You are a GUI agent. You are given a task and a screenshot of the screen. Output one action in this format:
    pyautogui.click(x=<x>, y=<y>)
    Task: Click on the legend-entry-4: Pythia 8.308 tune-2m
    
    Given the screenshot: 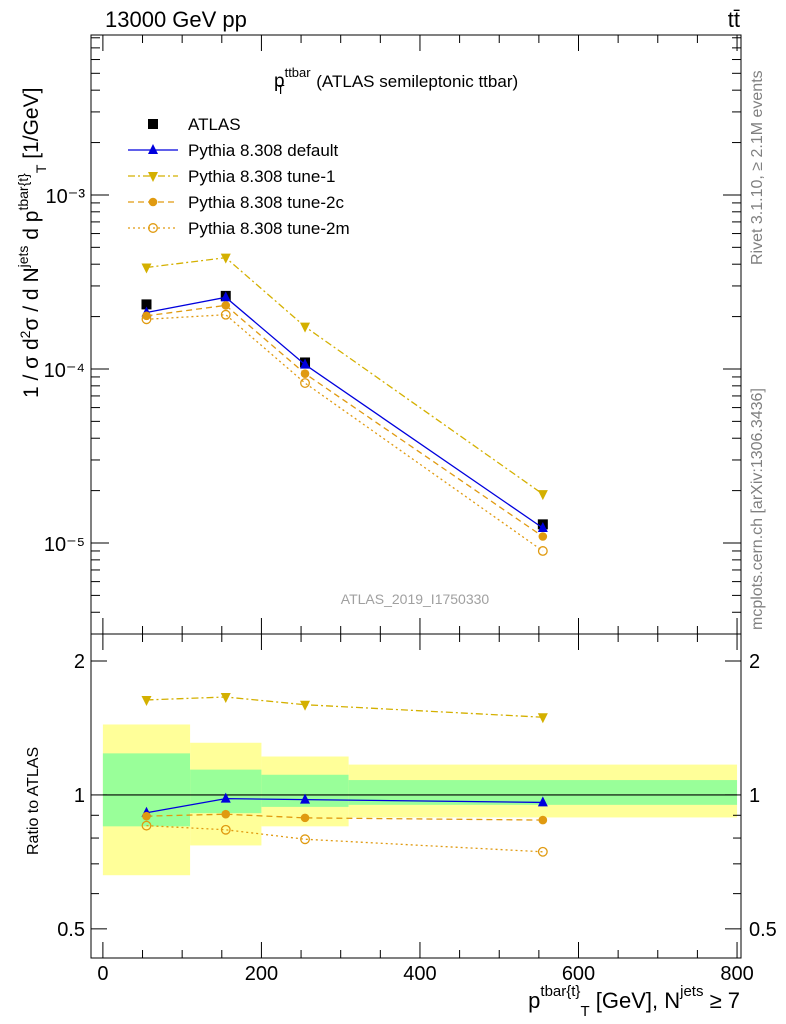 What is the action you would take?
    pyautogui.click(x=239, y=228)
    